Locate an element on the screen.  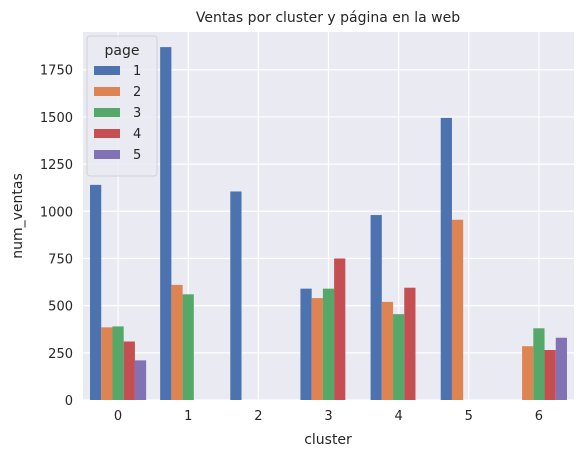
y-tick-label: 0 is located at coordinates (69, 401).